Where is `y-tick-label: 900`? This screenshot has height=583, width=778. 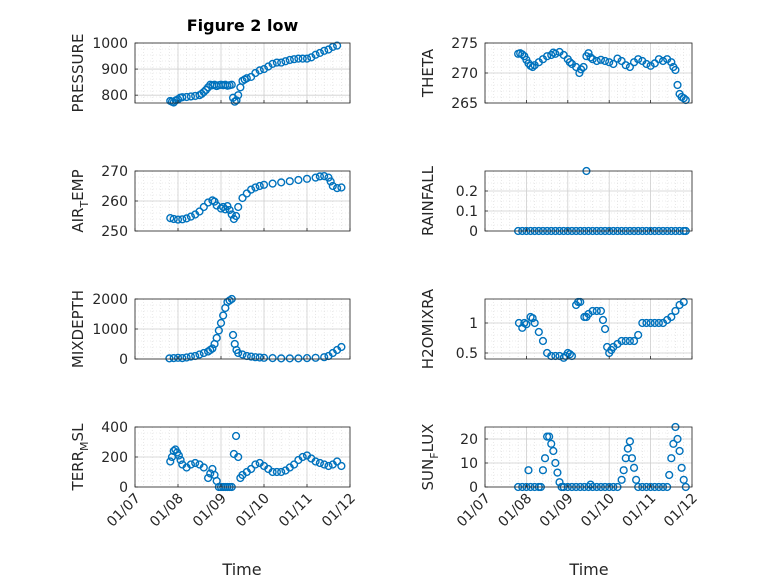
y-tick-label: 900 is located at coordinates (114, 70).